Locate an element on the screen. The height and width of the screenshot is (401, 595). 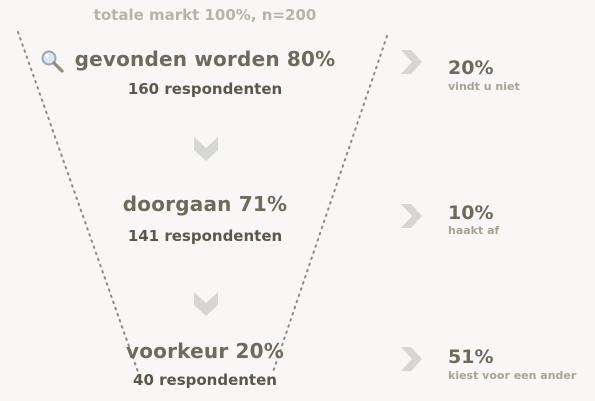
drop-quits-label: haakt af is located at coordinates (474, 230).